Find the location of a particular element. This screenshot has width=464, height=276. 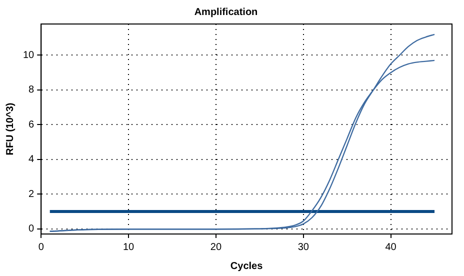

y-tick-label: 10 is located at coordinates (29, 55).